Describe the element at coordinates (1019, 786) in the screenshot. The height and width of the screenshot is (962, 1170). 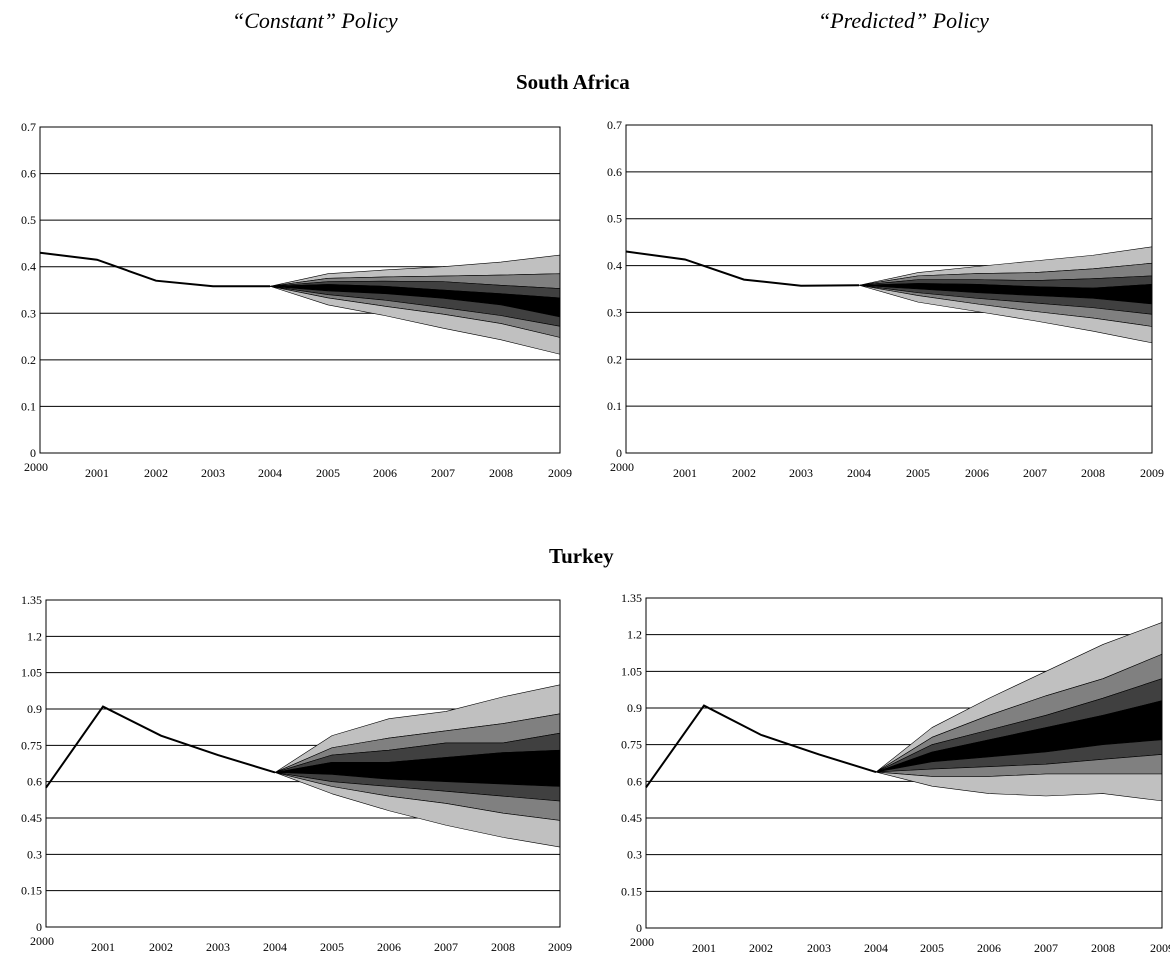
I see `fan-band` at that location.